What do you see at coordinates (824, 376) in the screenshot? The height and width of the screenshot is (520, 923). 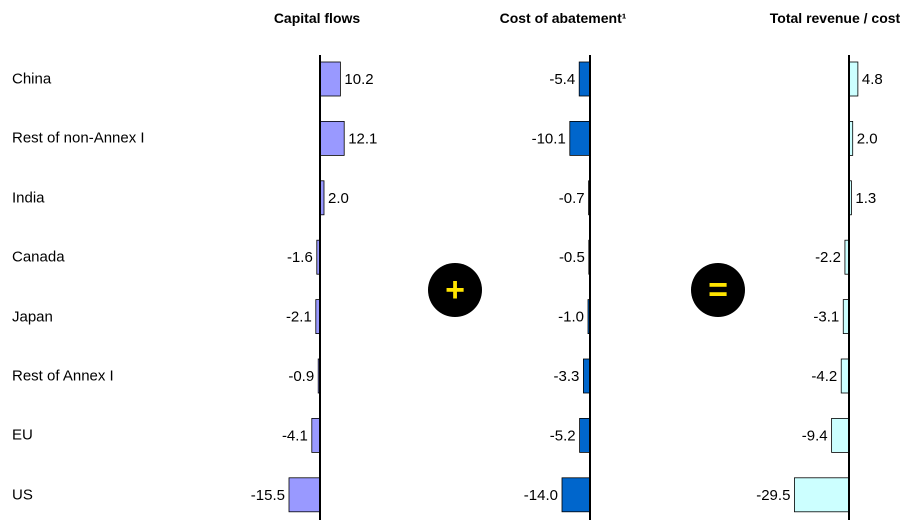 I see `value-label-total-revenue-cost-rest-of-annex-i: -4.2` at bounding box center [824, 376].